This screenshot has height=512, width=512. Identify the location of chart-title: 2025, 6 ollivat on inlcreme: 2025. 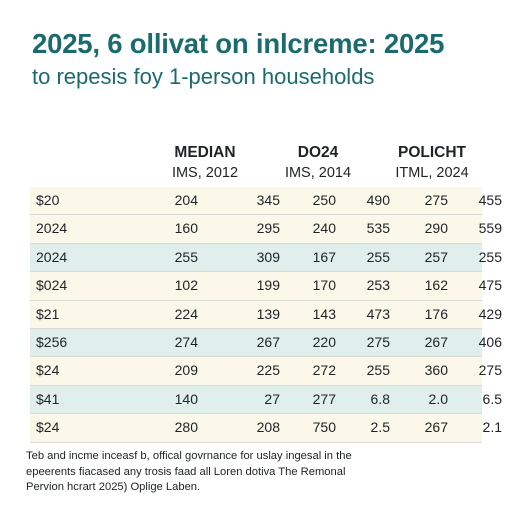
(238, 43).